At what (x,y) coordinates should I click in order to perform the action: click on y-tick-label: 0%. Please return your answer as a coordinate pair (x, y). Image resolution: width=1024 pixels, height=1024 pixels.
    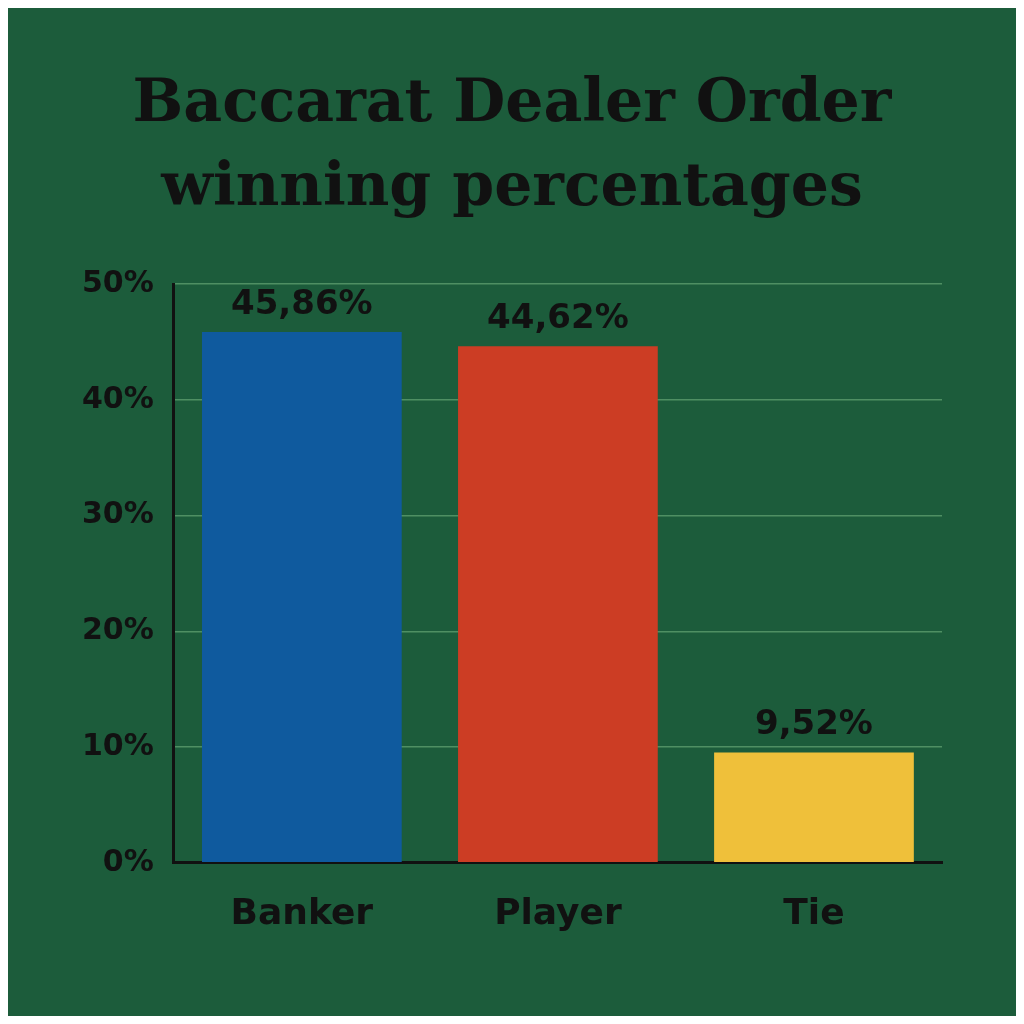
    Looking at the image, I should click on (128, 860).